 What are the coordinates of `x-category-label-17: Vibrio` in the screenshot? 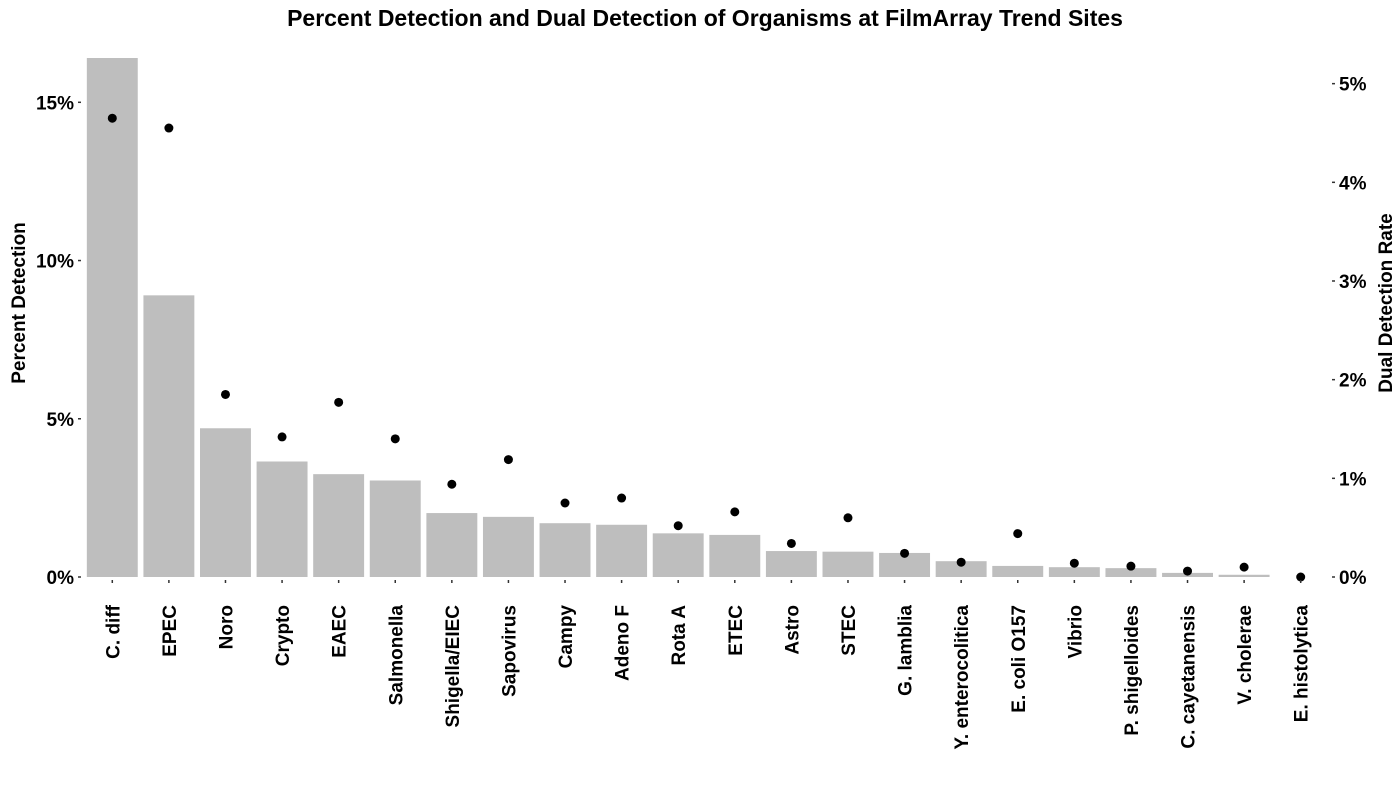 It's located at (1075, 632).